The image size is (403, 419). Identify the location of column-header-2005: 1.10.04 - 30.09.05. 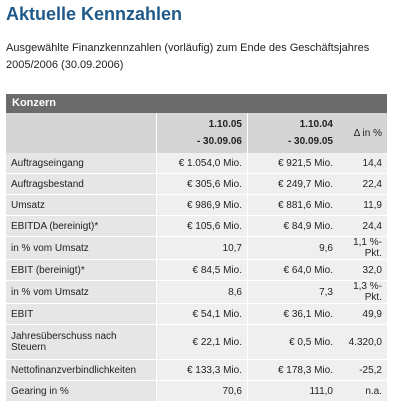
(292, 133).